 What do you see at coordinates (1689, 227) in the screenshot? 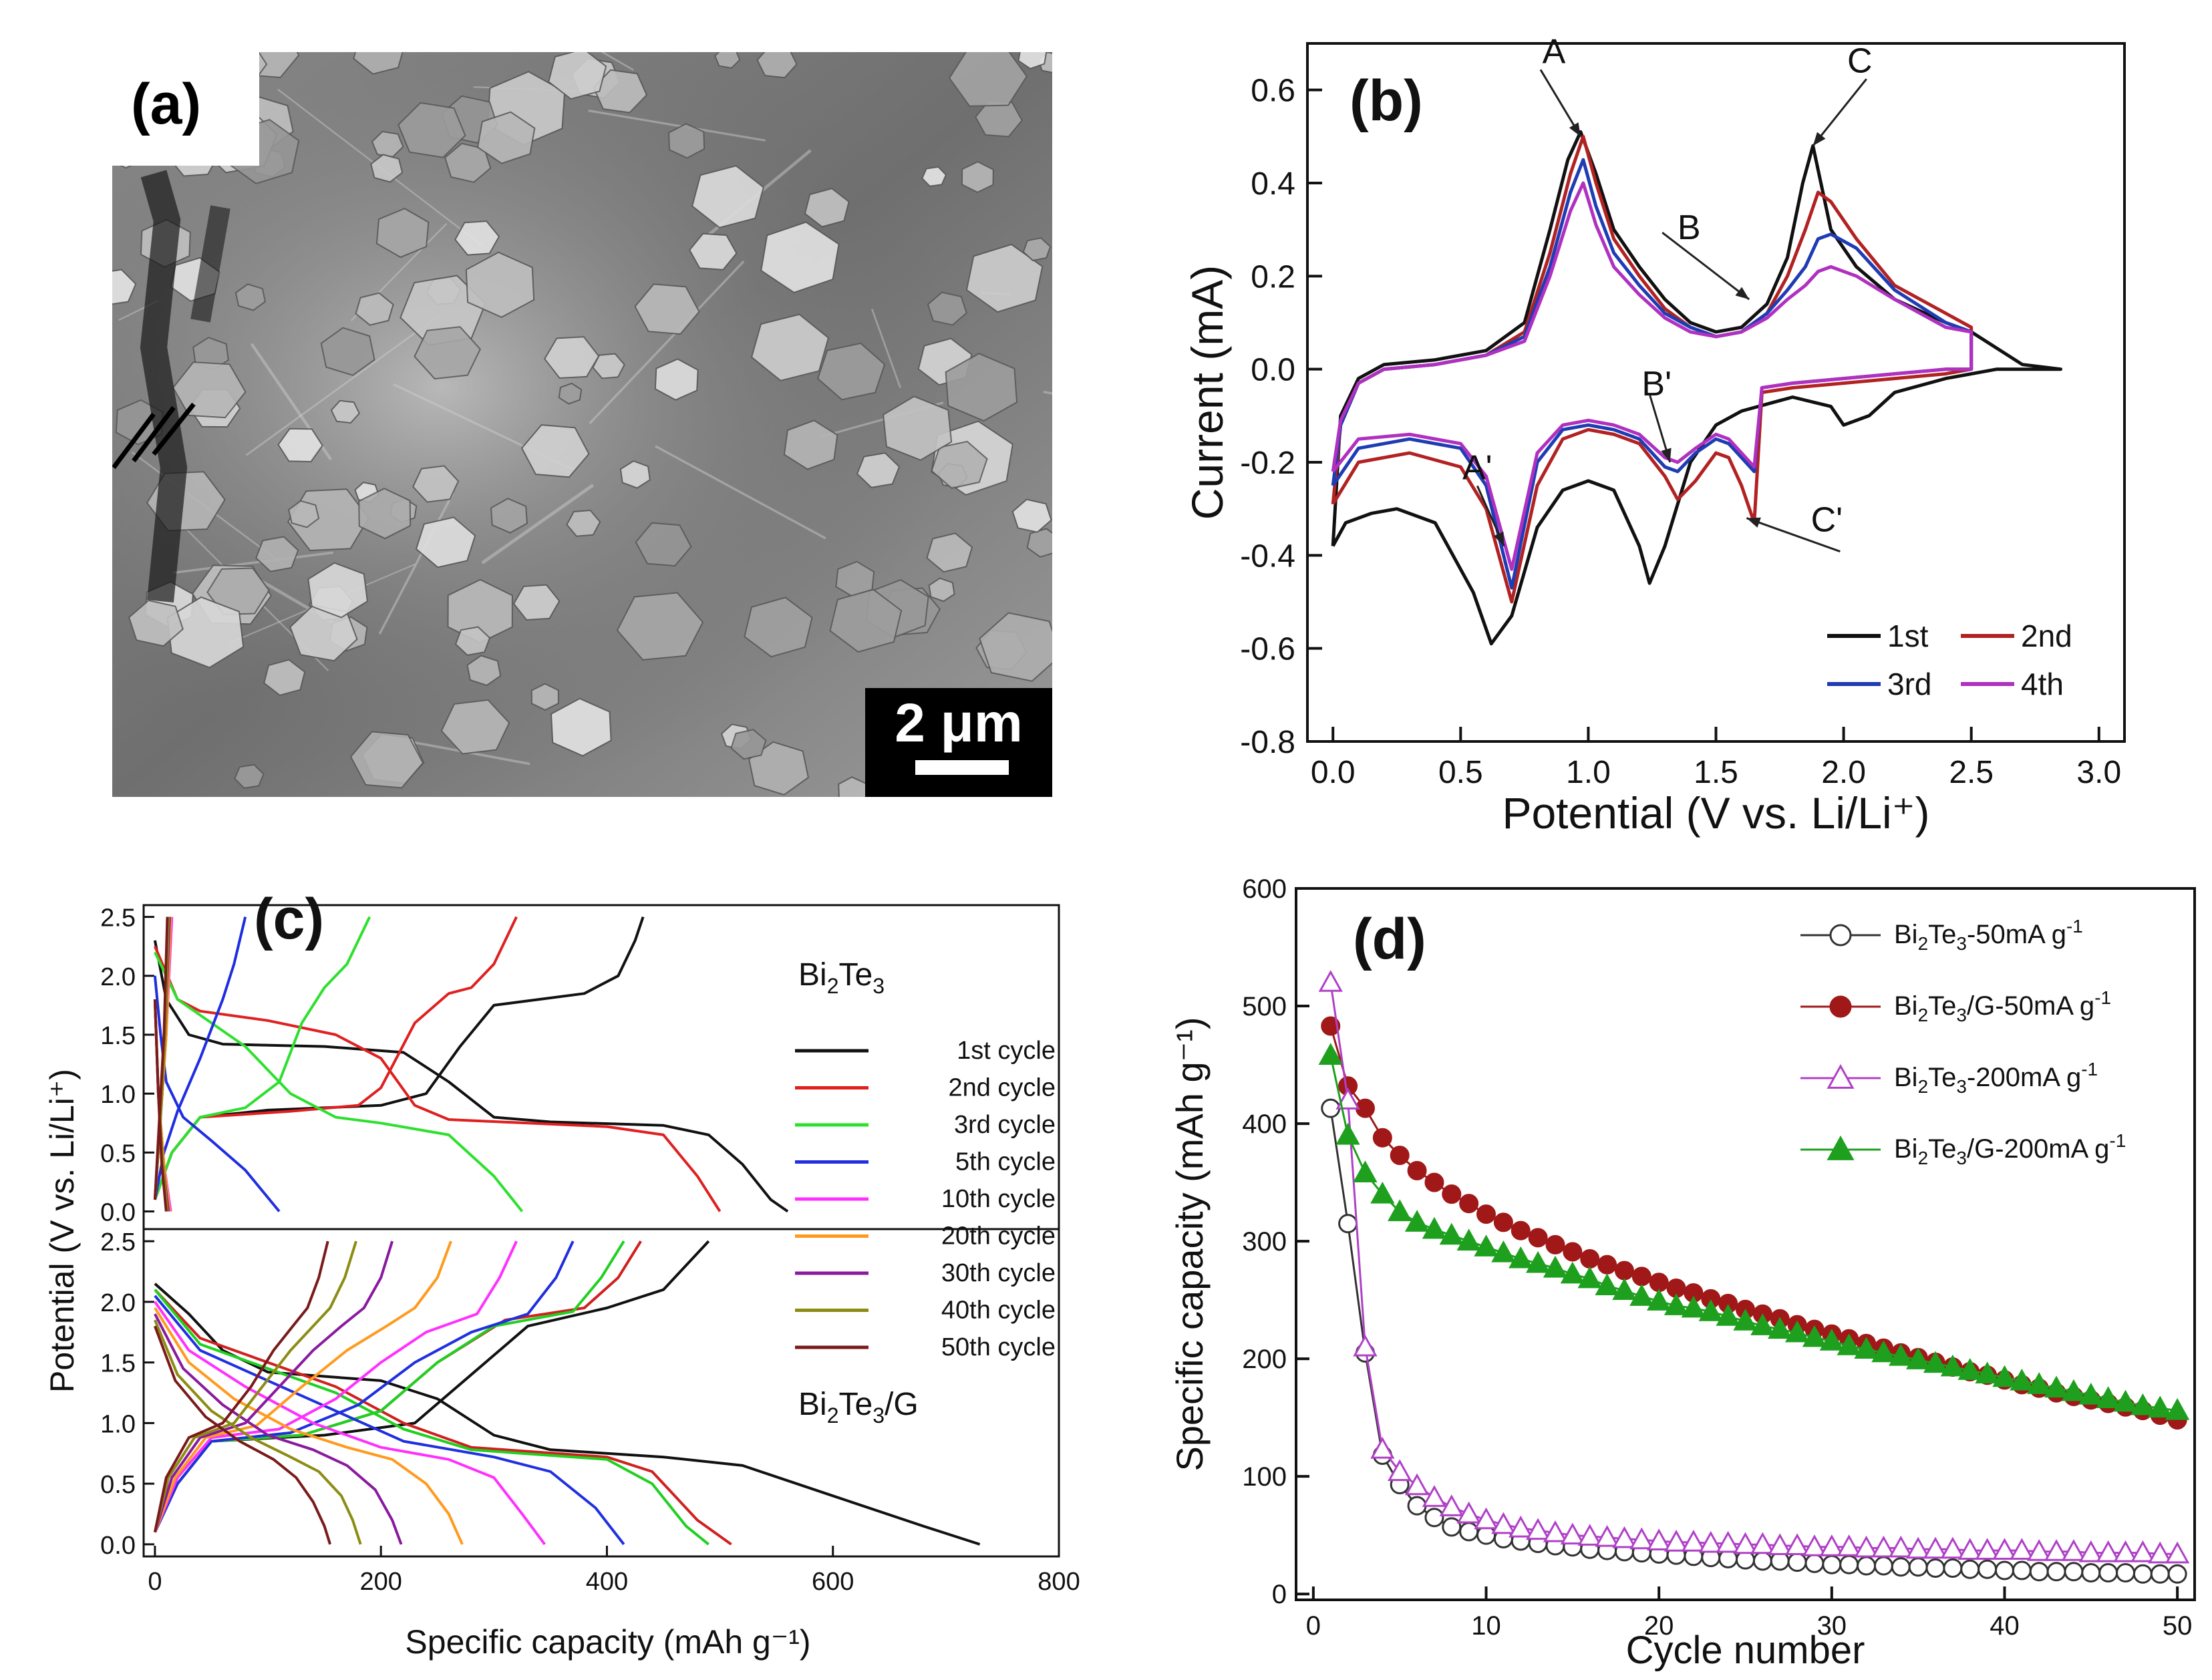
I see `annotation-label: B` at bounding box center [1689, 227].